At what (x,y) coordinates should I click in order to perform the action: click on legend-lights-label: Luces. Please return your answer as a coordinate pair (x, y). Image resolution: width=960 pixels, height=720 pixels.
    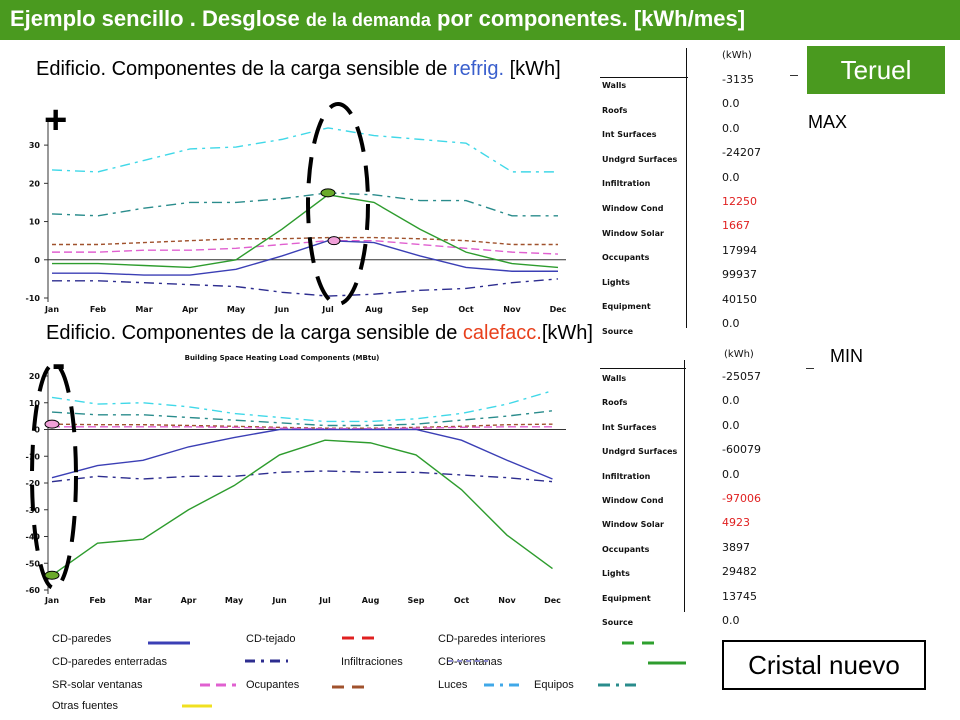
    Looking at the image, I should click on (453, 685).